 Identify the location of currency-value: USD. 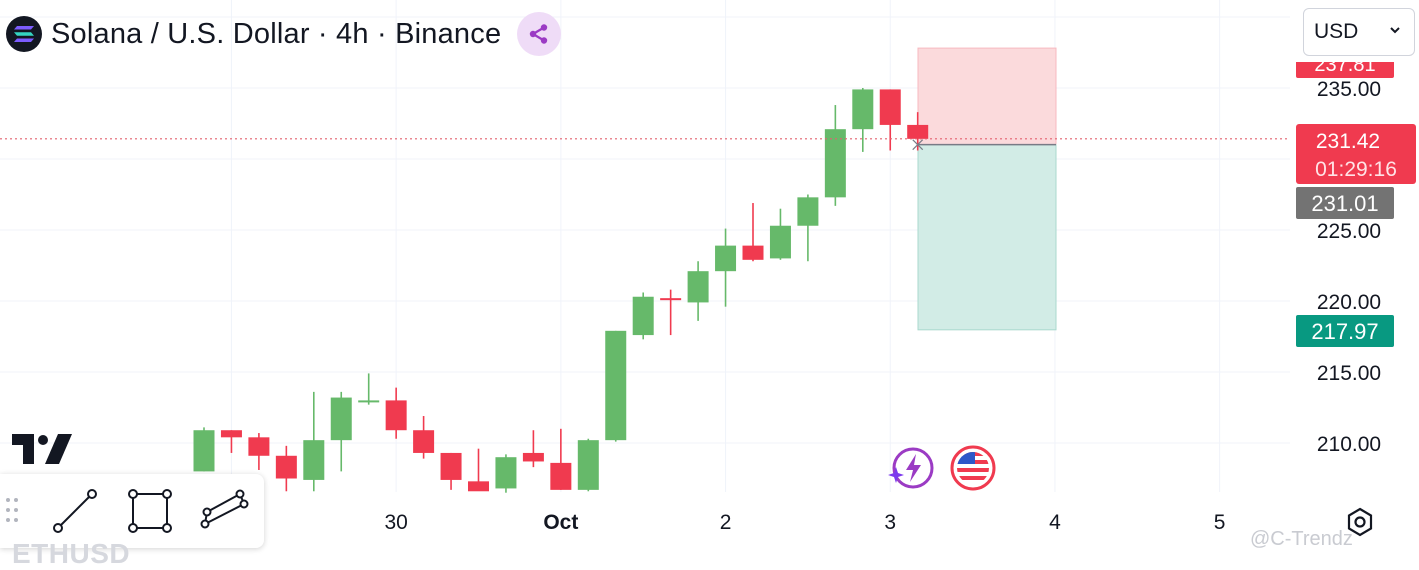
(1336, 31).